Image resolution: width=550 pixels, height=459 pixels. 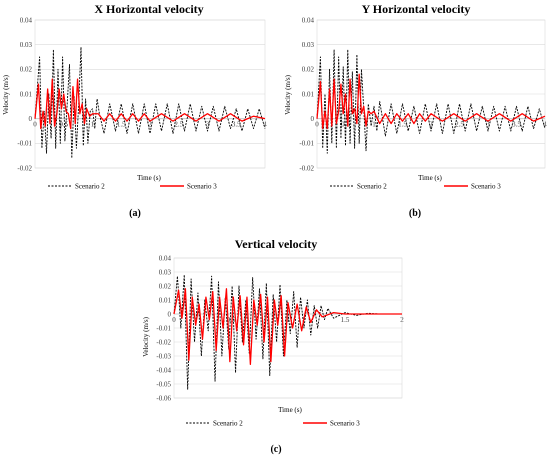 What do you see at coordinates (163, 384) in the screenshot?
I see `y-tick-label: -0.05` at bounding box center [163, 384].